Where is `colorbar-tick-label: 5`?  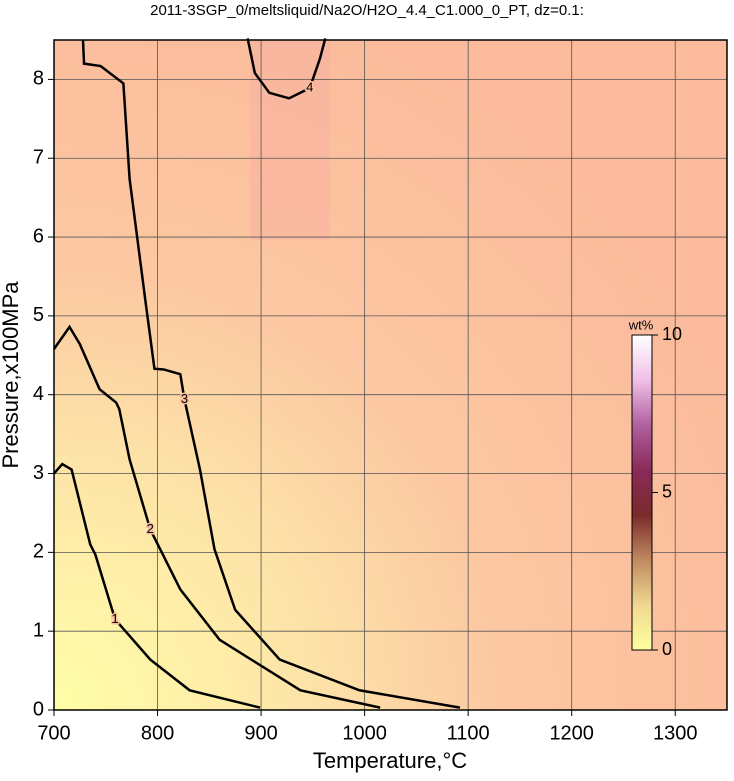 colorbar-tick-label: 5 is located at coordinates (667, 491).